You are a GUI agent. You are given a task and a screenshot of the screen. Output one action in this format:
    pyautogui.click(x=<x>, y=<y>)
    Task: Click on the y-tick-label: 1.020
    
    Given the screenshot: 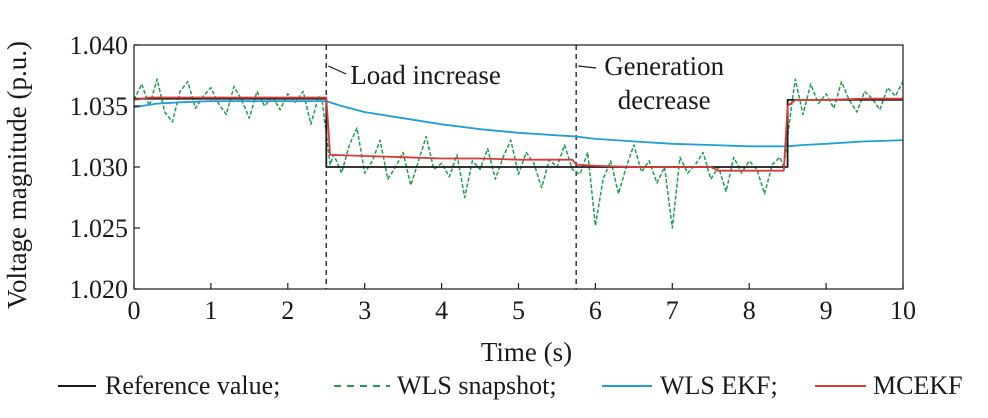 What is the action you would take?
    pyautogui.click(x=99, y=289)
    